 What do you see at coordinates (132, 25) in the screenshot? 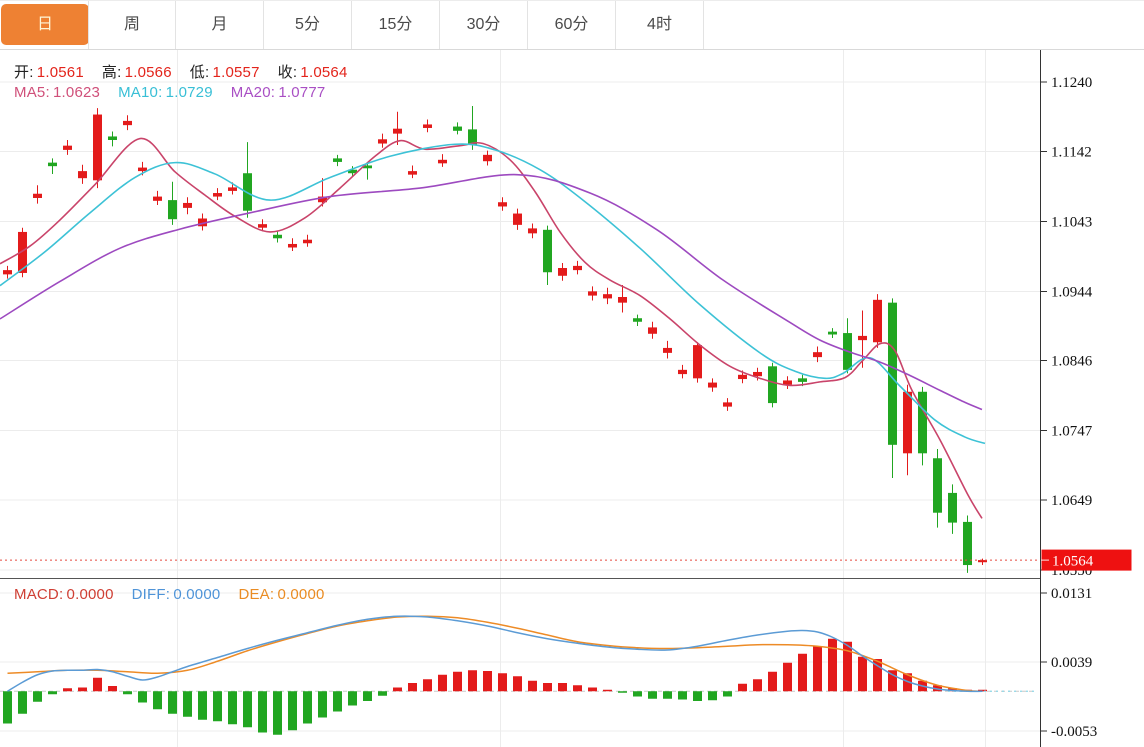
I see `tab-week: 周` at bounding box center [132, 25].